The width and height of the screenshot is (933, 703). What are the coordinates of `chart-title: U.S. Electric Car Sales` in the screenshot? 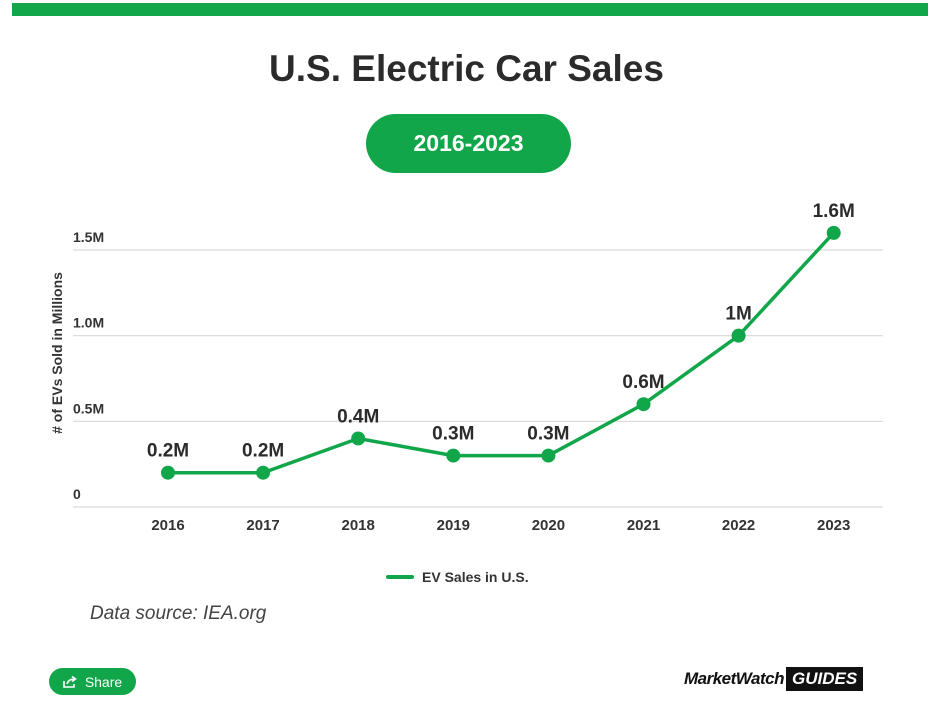 It's located at (466, 68).